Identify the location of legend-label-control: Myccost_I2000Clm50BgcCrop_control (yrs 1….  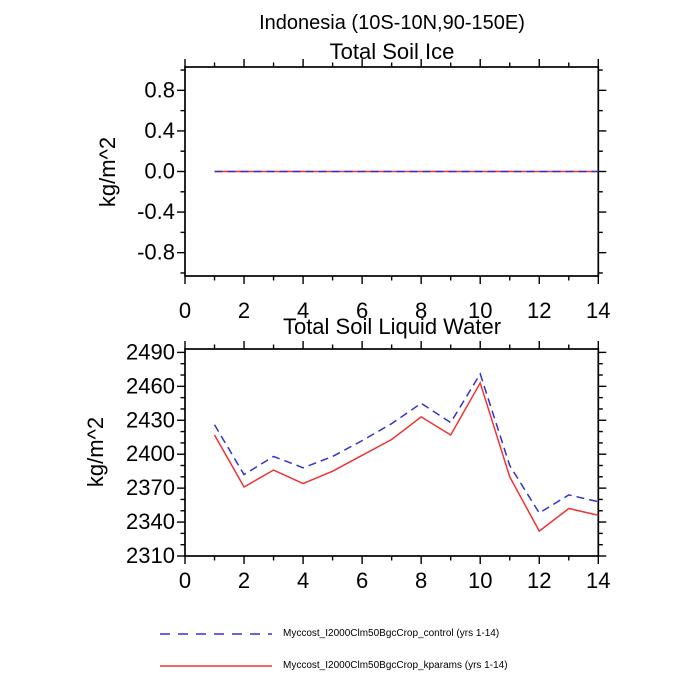
(391, 633).